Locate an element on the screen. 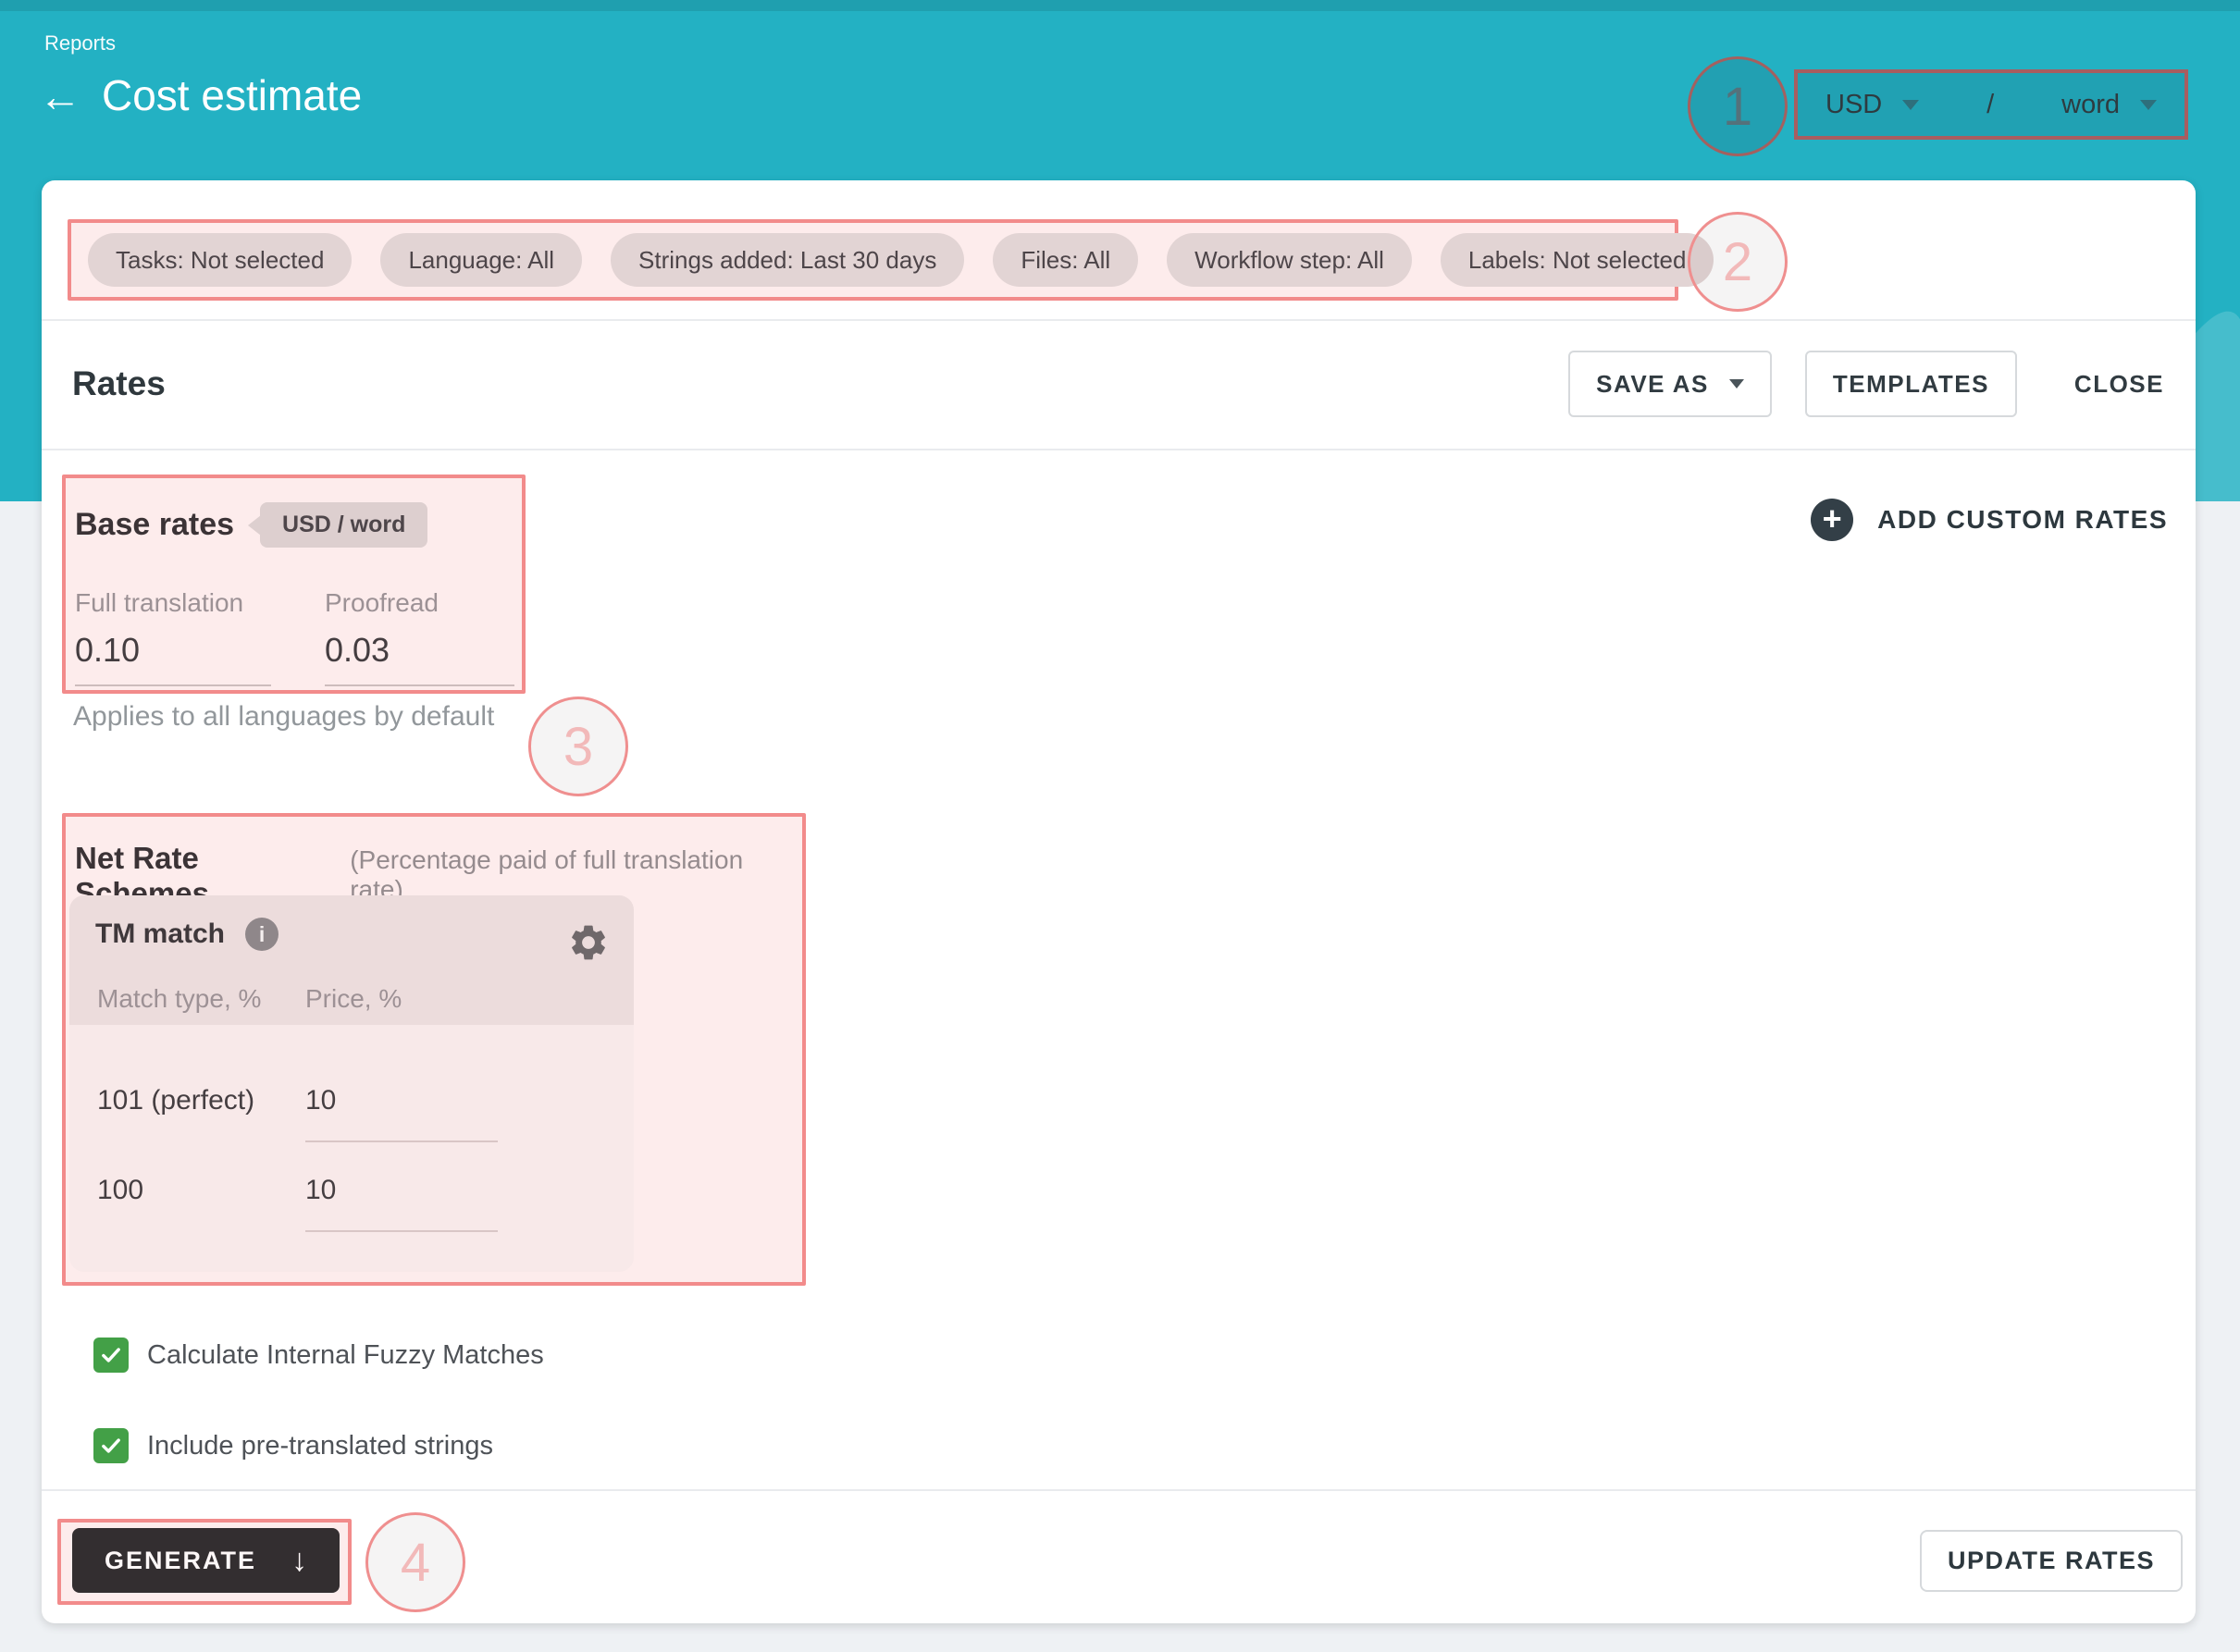 The image size is (2240, 1652). annotation-circle-3-label: 3 is located at coordinates (579, 746).